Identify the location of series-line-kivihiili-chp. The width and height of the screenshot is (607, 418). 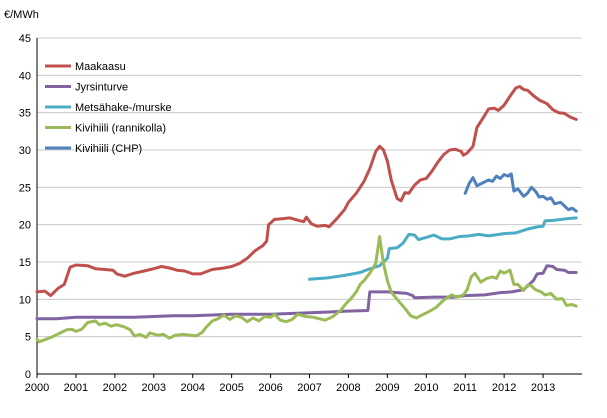
(520, 192).